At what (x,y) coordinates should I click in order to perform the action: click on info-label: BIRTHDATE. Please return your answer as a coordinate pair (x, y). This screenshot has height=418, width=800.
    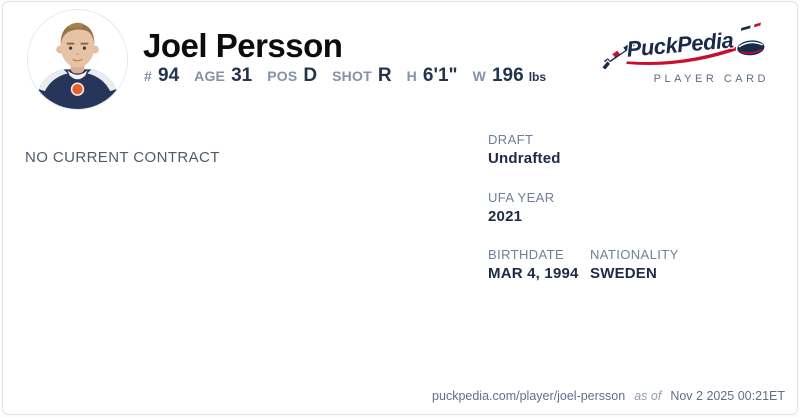
    Looking at the image, I should click on (526, 254).